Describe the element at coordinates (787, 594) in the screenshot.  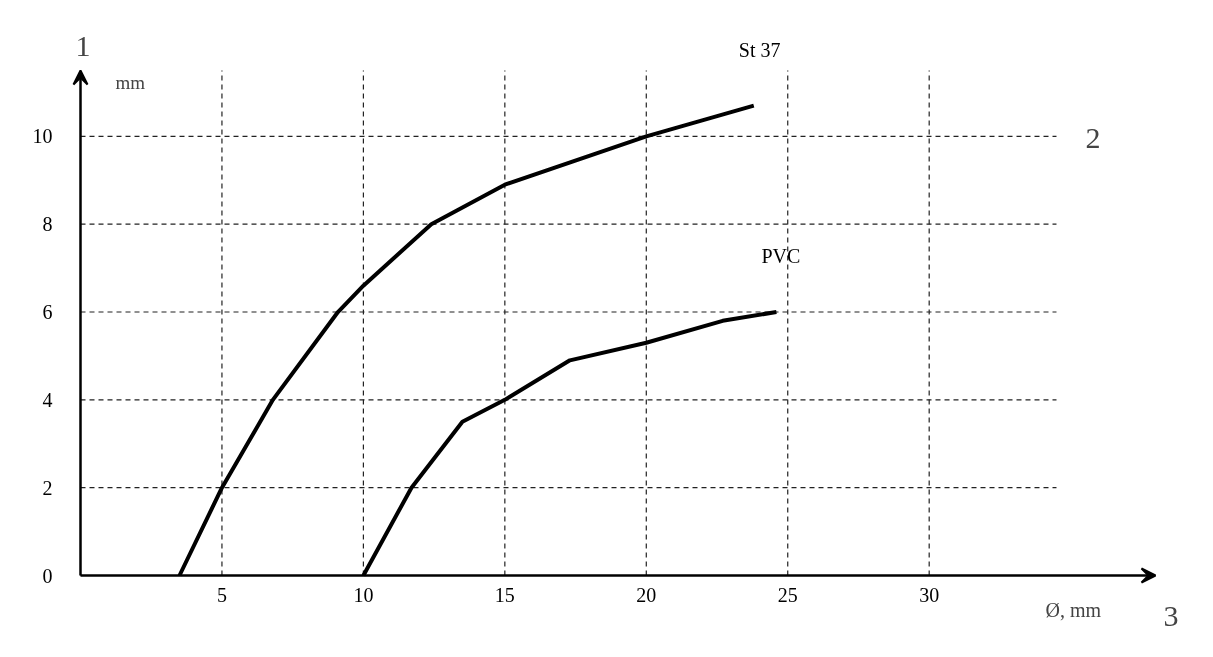
I see `x-tick-label: 25` at that location.